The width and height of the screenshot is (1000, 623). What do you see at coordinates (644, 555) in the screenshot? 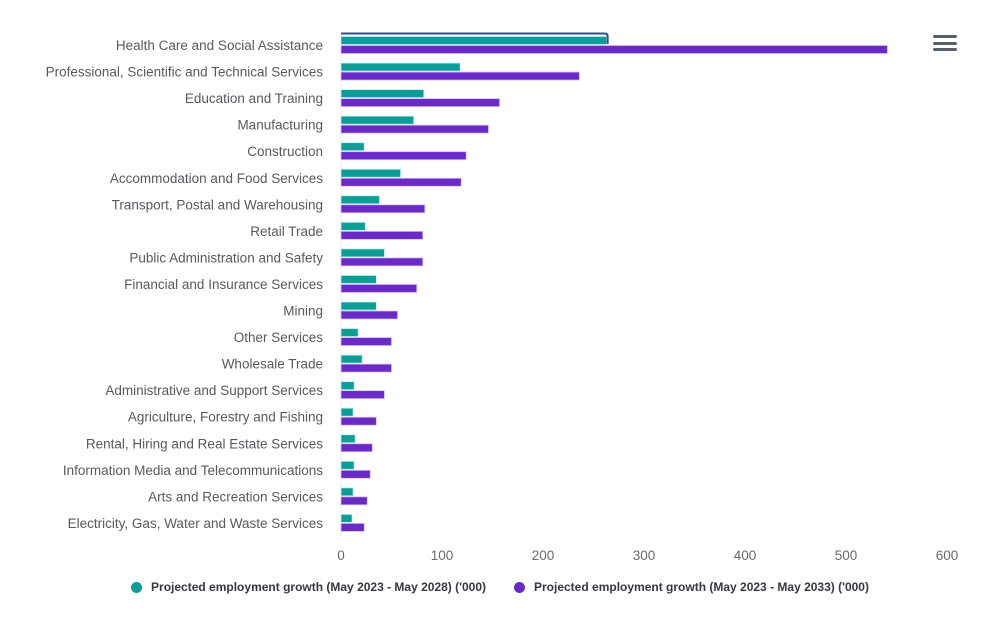
I see `x-tick-label: 300` at bounding box center [644, 555].